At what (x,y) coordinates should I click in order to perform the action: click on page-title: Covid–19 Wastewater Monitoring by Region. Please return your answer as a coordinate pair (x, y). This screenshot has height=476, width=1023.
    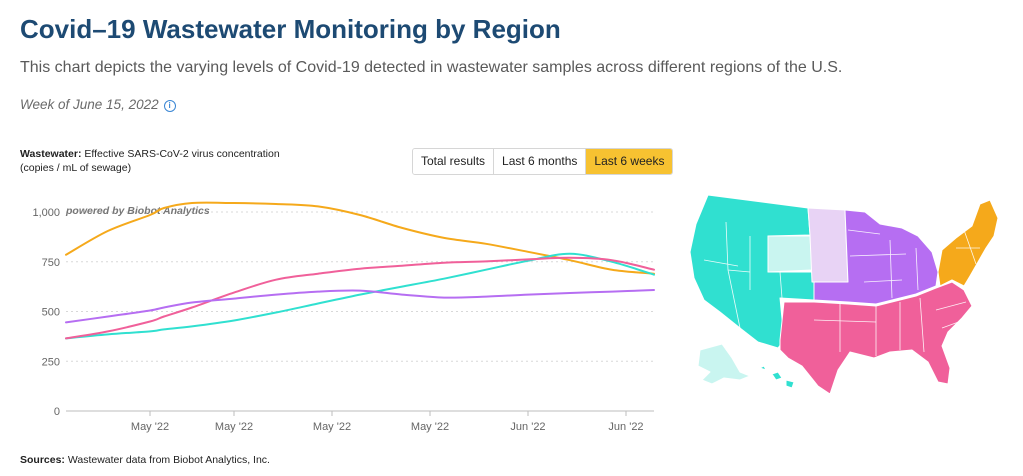
    Looking at the image, I should click on (290, 29).